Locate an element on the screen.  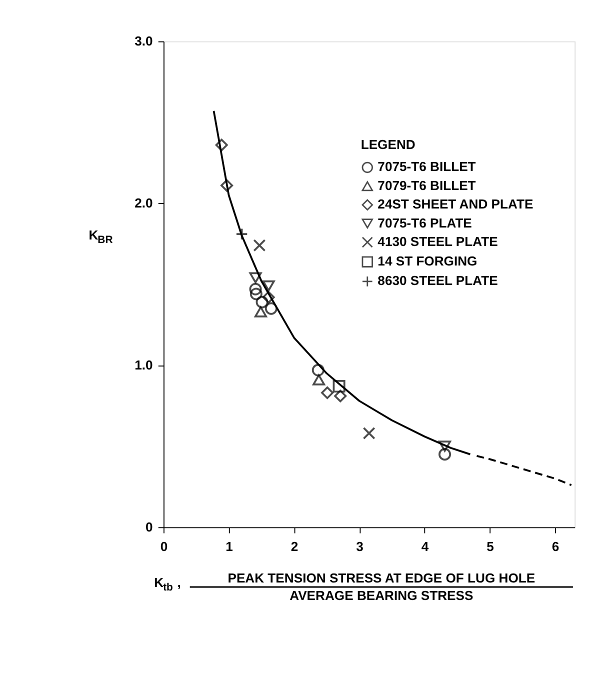
legend-title: LEGEND is located at coordinates (388, 144).